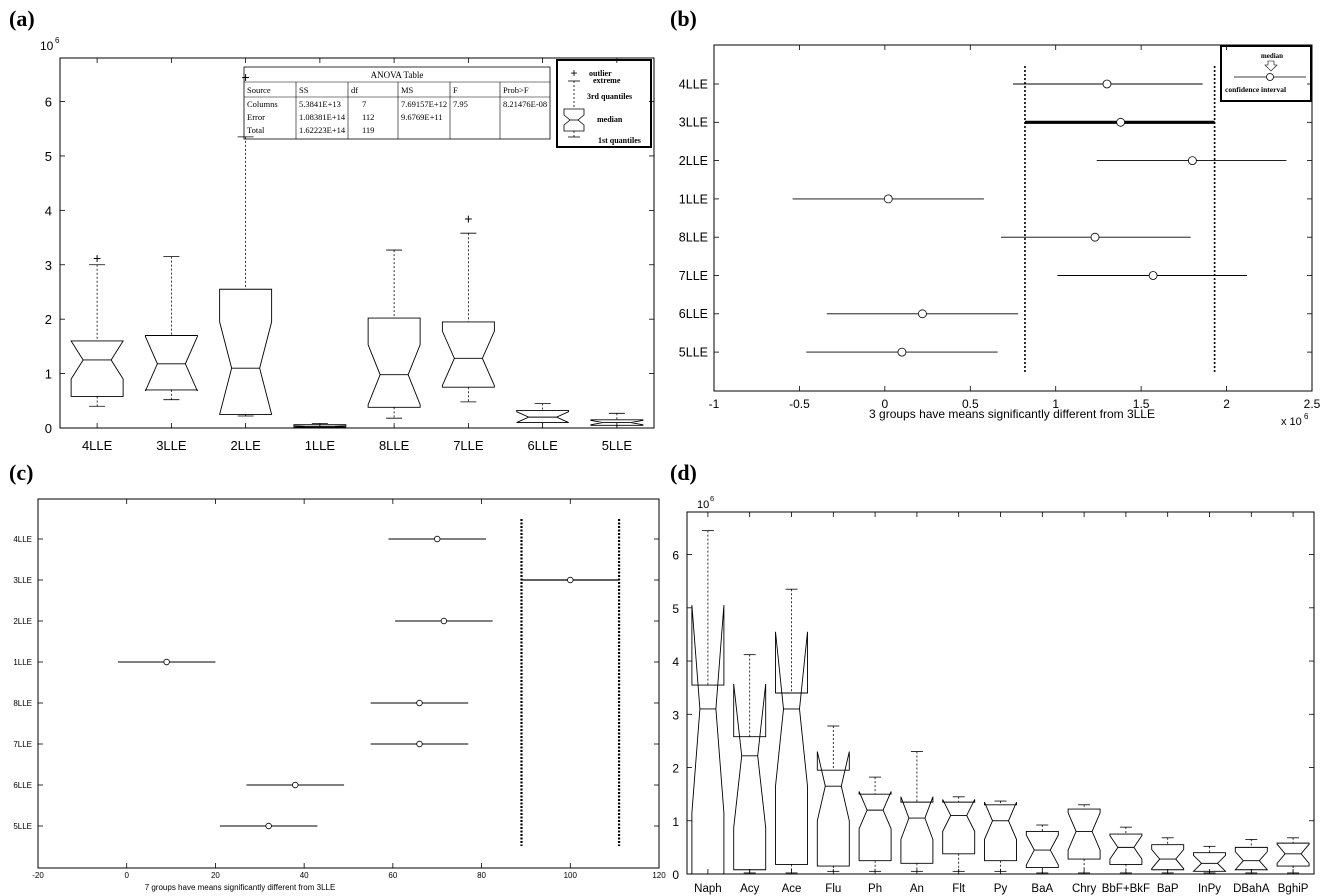 This screenshot has height=896, width=1321. Describe the element at coordinates (708, 740) in the screenshot. I see `box-Naph` at that location.